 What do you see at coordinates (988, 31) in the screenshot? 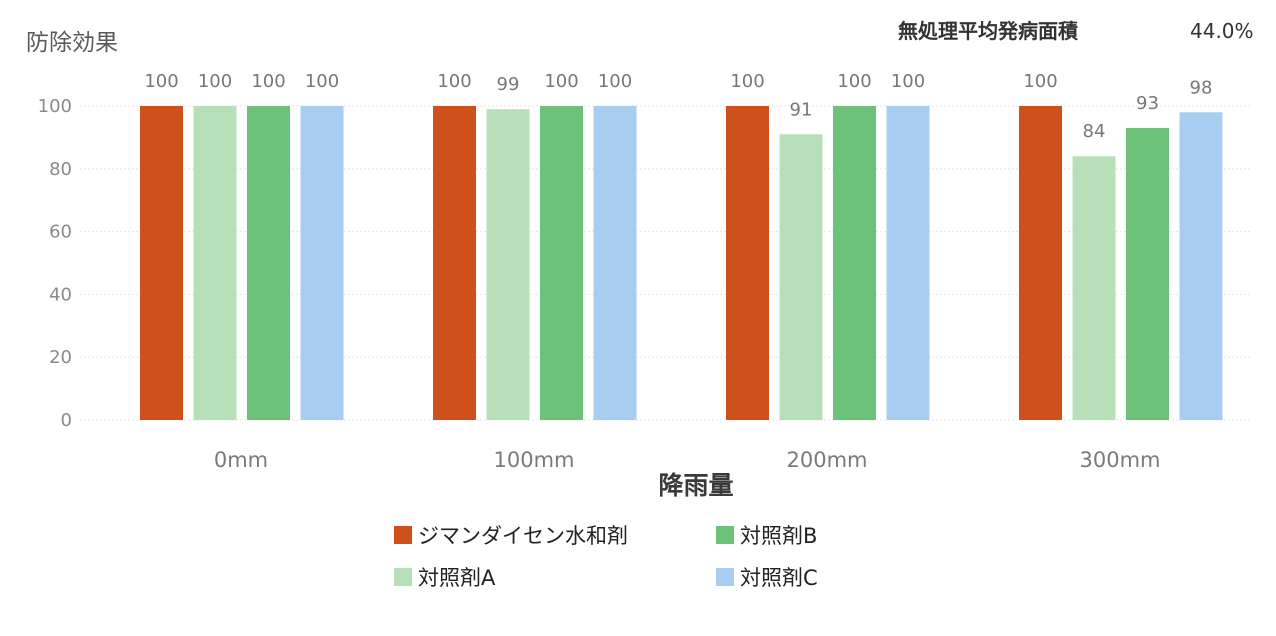
I see `untreated-note-label: 無処理平均発病面積` at bounding box center [988, 31].